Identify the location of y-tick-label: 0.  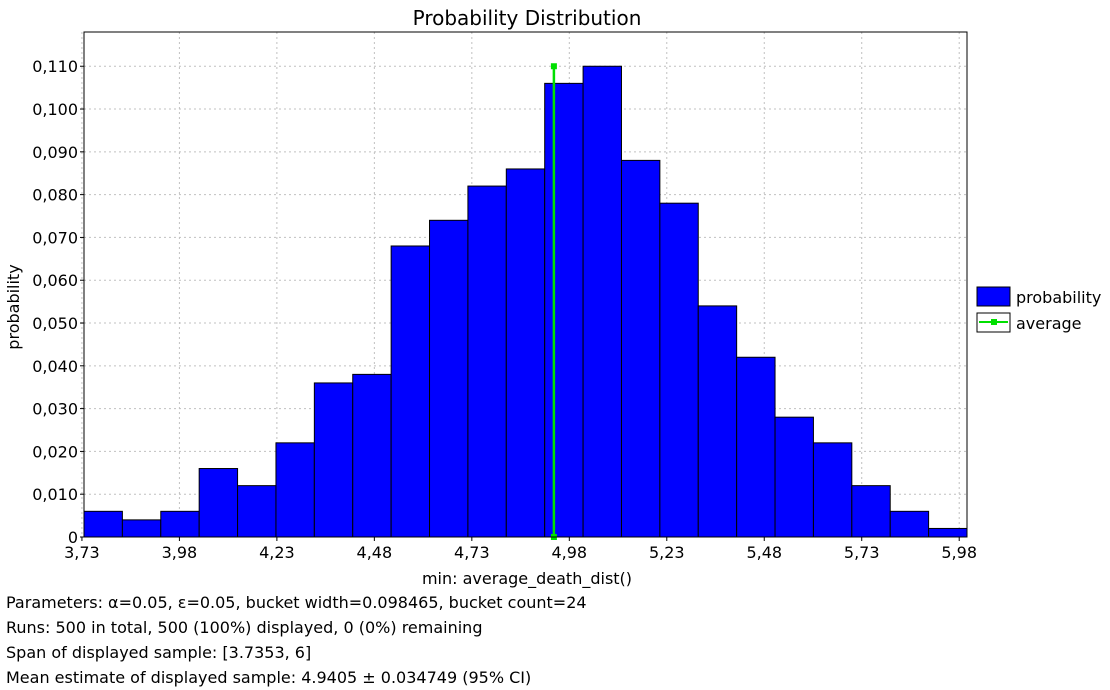
(73, 537).